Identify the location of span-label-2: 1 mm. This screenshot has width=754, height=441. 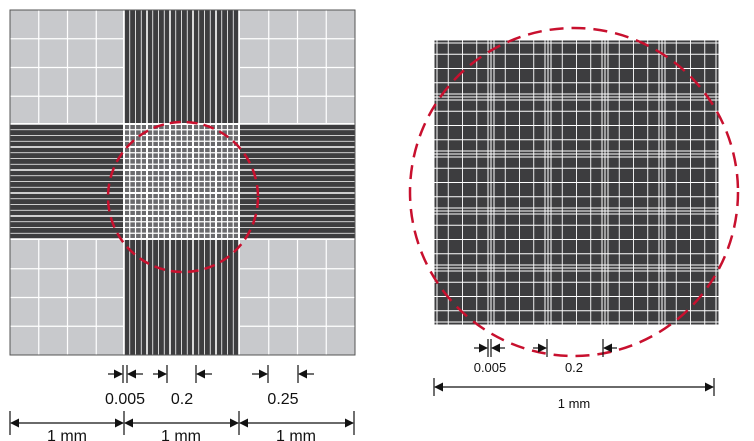
(181, 434).